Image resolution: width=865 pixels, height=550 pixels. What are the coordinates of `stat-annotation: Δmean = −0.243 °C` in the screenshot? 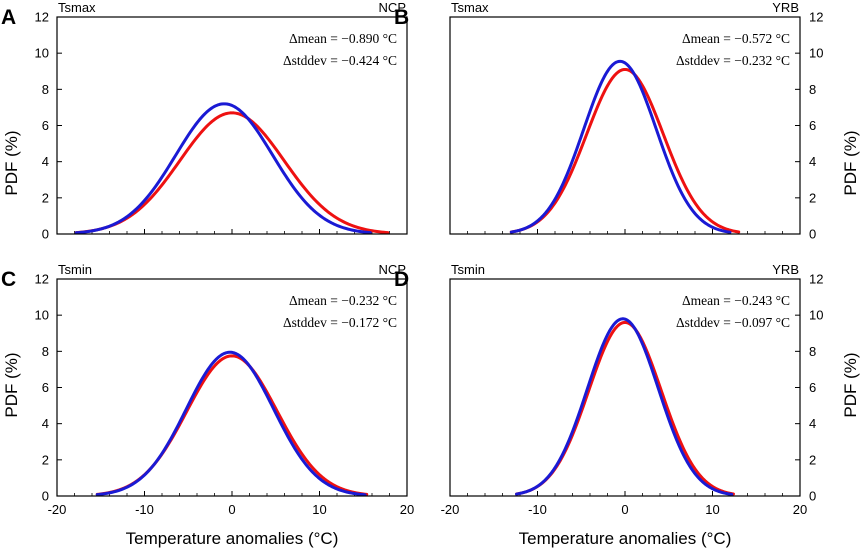 It's located at (736, 300).